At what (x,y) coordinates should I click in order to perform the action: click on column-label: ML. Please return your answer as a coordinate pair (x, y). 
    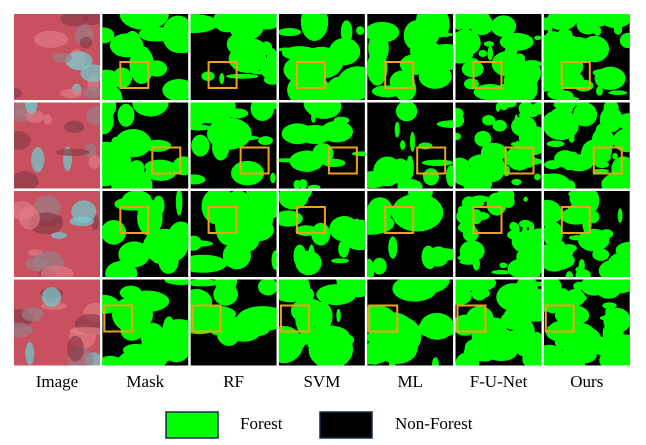
    Looking at the image, I should click on (410, 381).